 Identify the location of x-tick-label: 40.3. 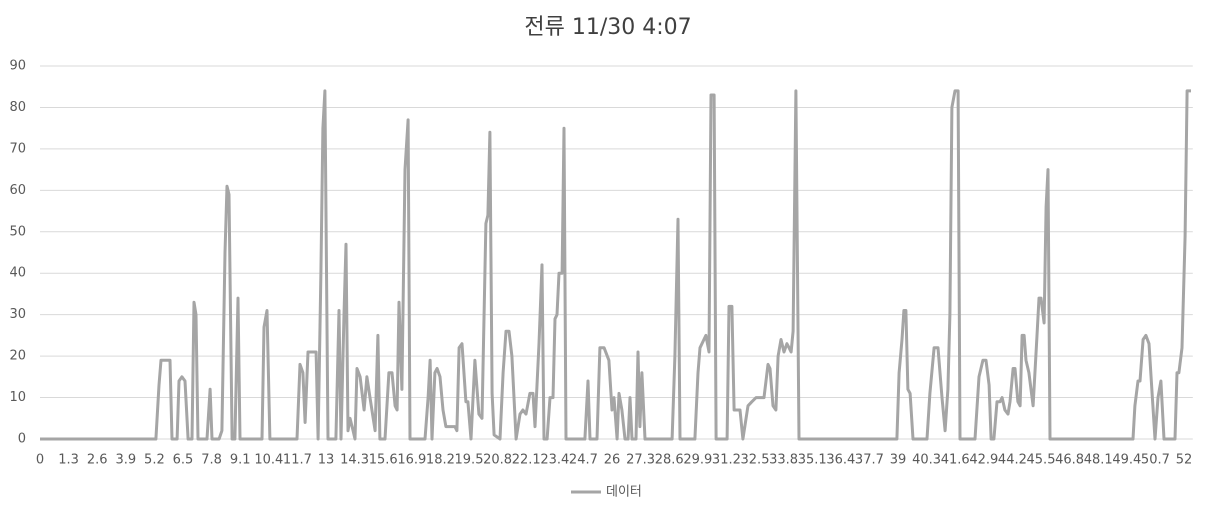
(926, 460).